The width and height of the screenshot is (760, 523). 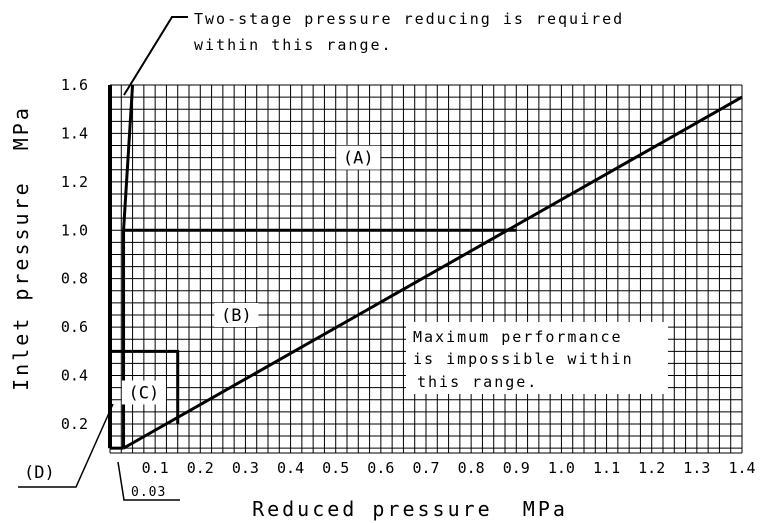 What do you see at coordinates (155, 468) in the screenshot?
I see `x-tick-label: 0.1` at bounding box center [155, 468].